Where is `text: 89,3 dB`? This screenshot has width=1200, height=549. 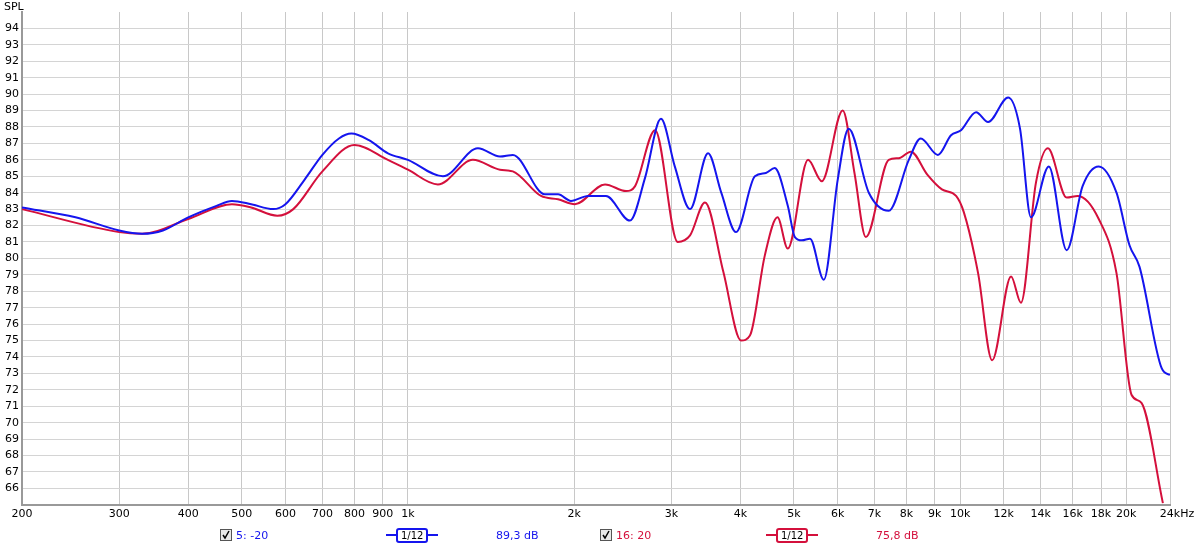 text: 89,3 dB is located at coordinates (517, 535).